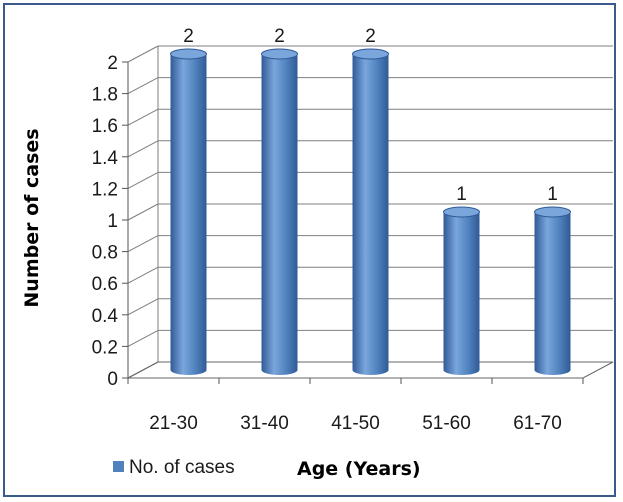  What do you see at coordinates (112, 379) in the screenshot?
I see `y-tick-label: 0` at bounding box center [112, 379].